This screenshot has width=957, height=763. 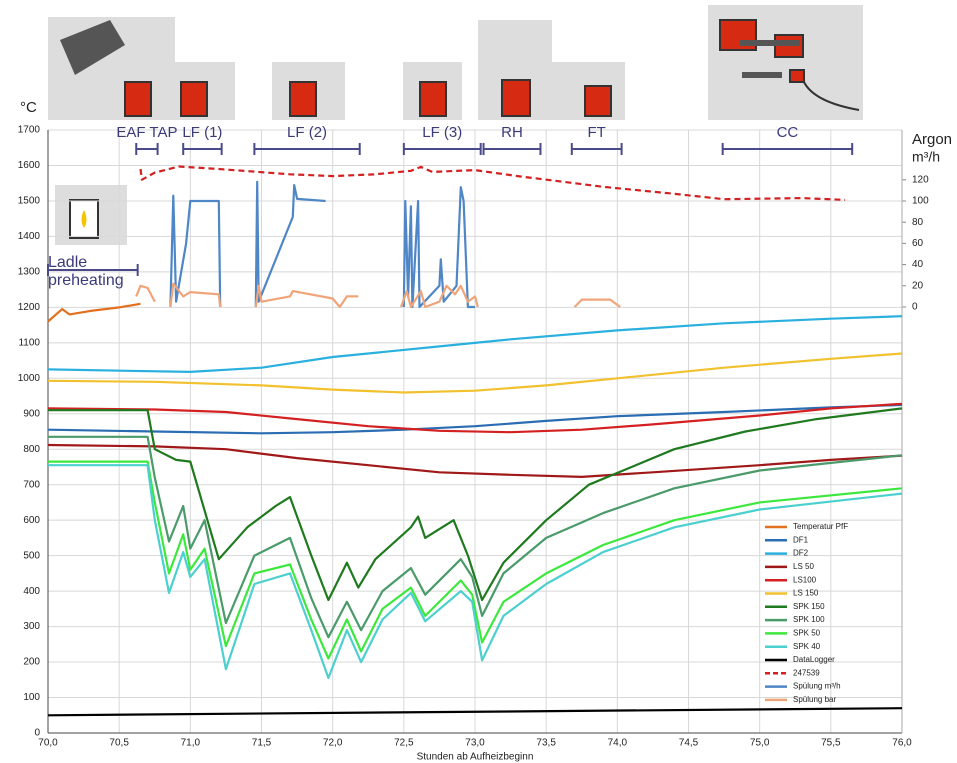 What do you see at coordinates (262, 743) in the screenshot?
I see `x-tick-label: 71,5` at bounding box center [262, 743].